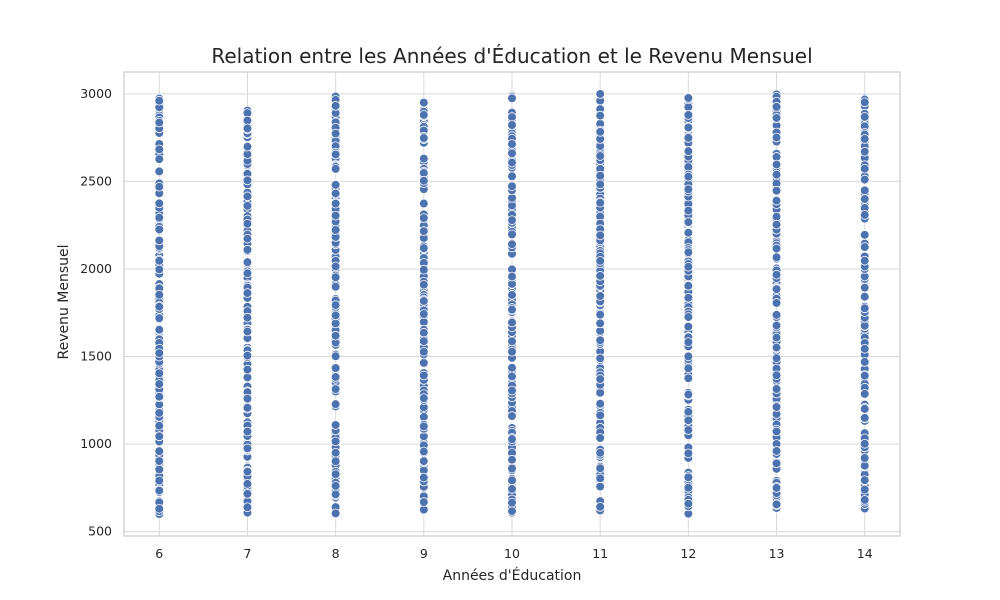 This screenshot has width=1000, height=600. What do you see at coordinates (512, 553) in the screenshot?
I see `x-tick-label: 10` at bounding box center [512, 553].